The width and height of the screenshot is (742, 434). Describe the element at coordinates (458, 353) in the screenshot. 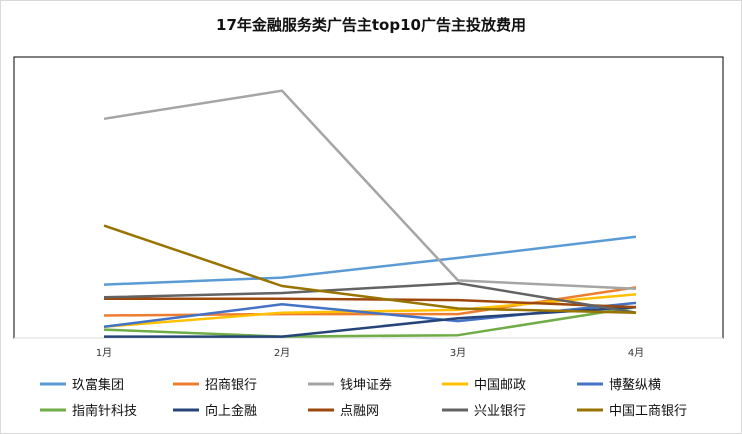

I see `x-tick-label: 3月` at that location.